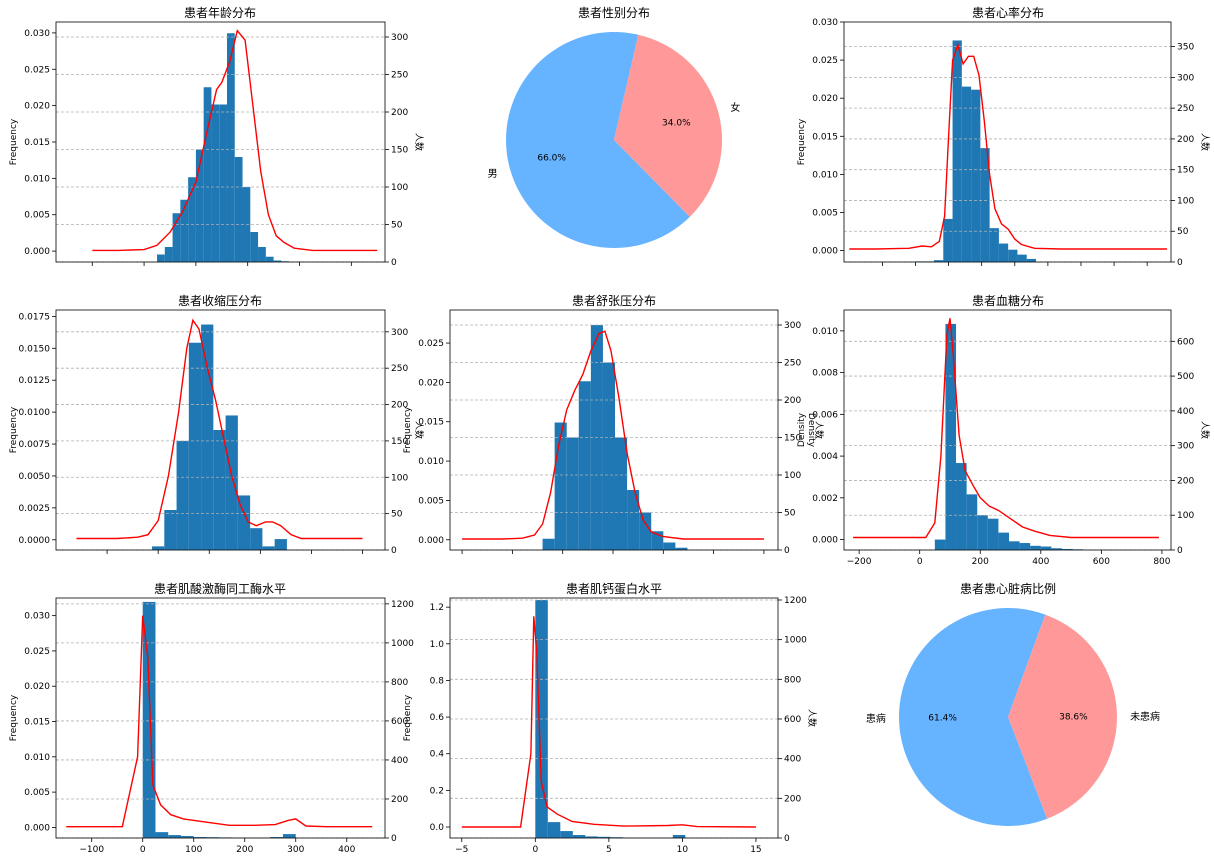  What do you see at coordinates (399, 761) in the screenshot?
I see `y2-tick-label: 400` at bounding box center [399, 761].